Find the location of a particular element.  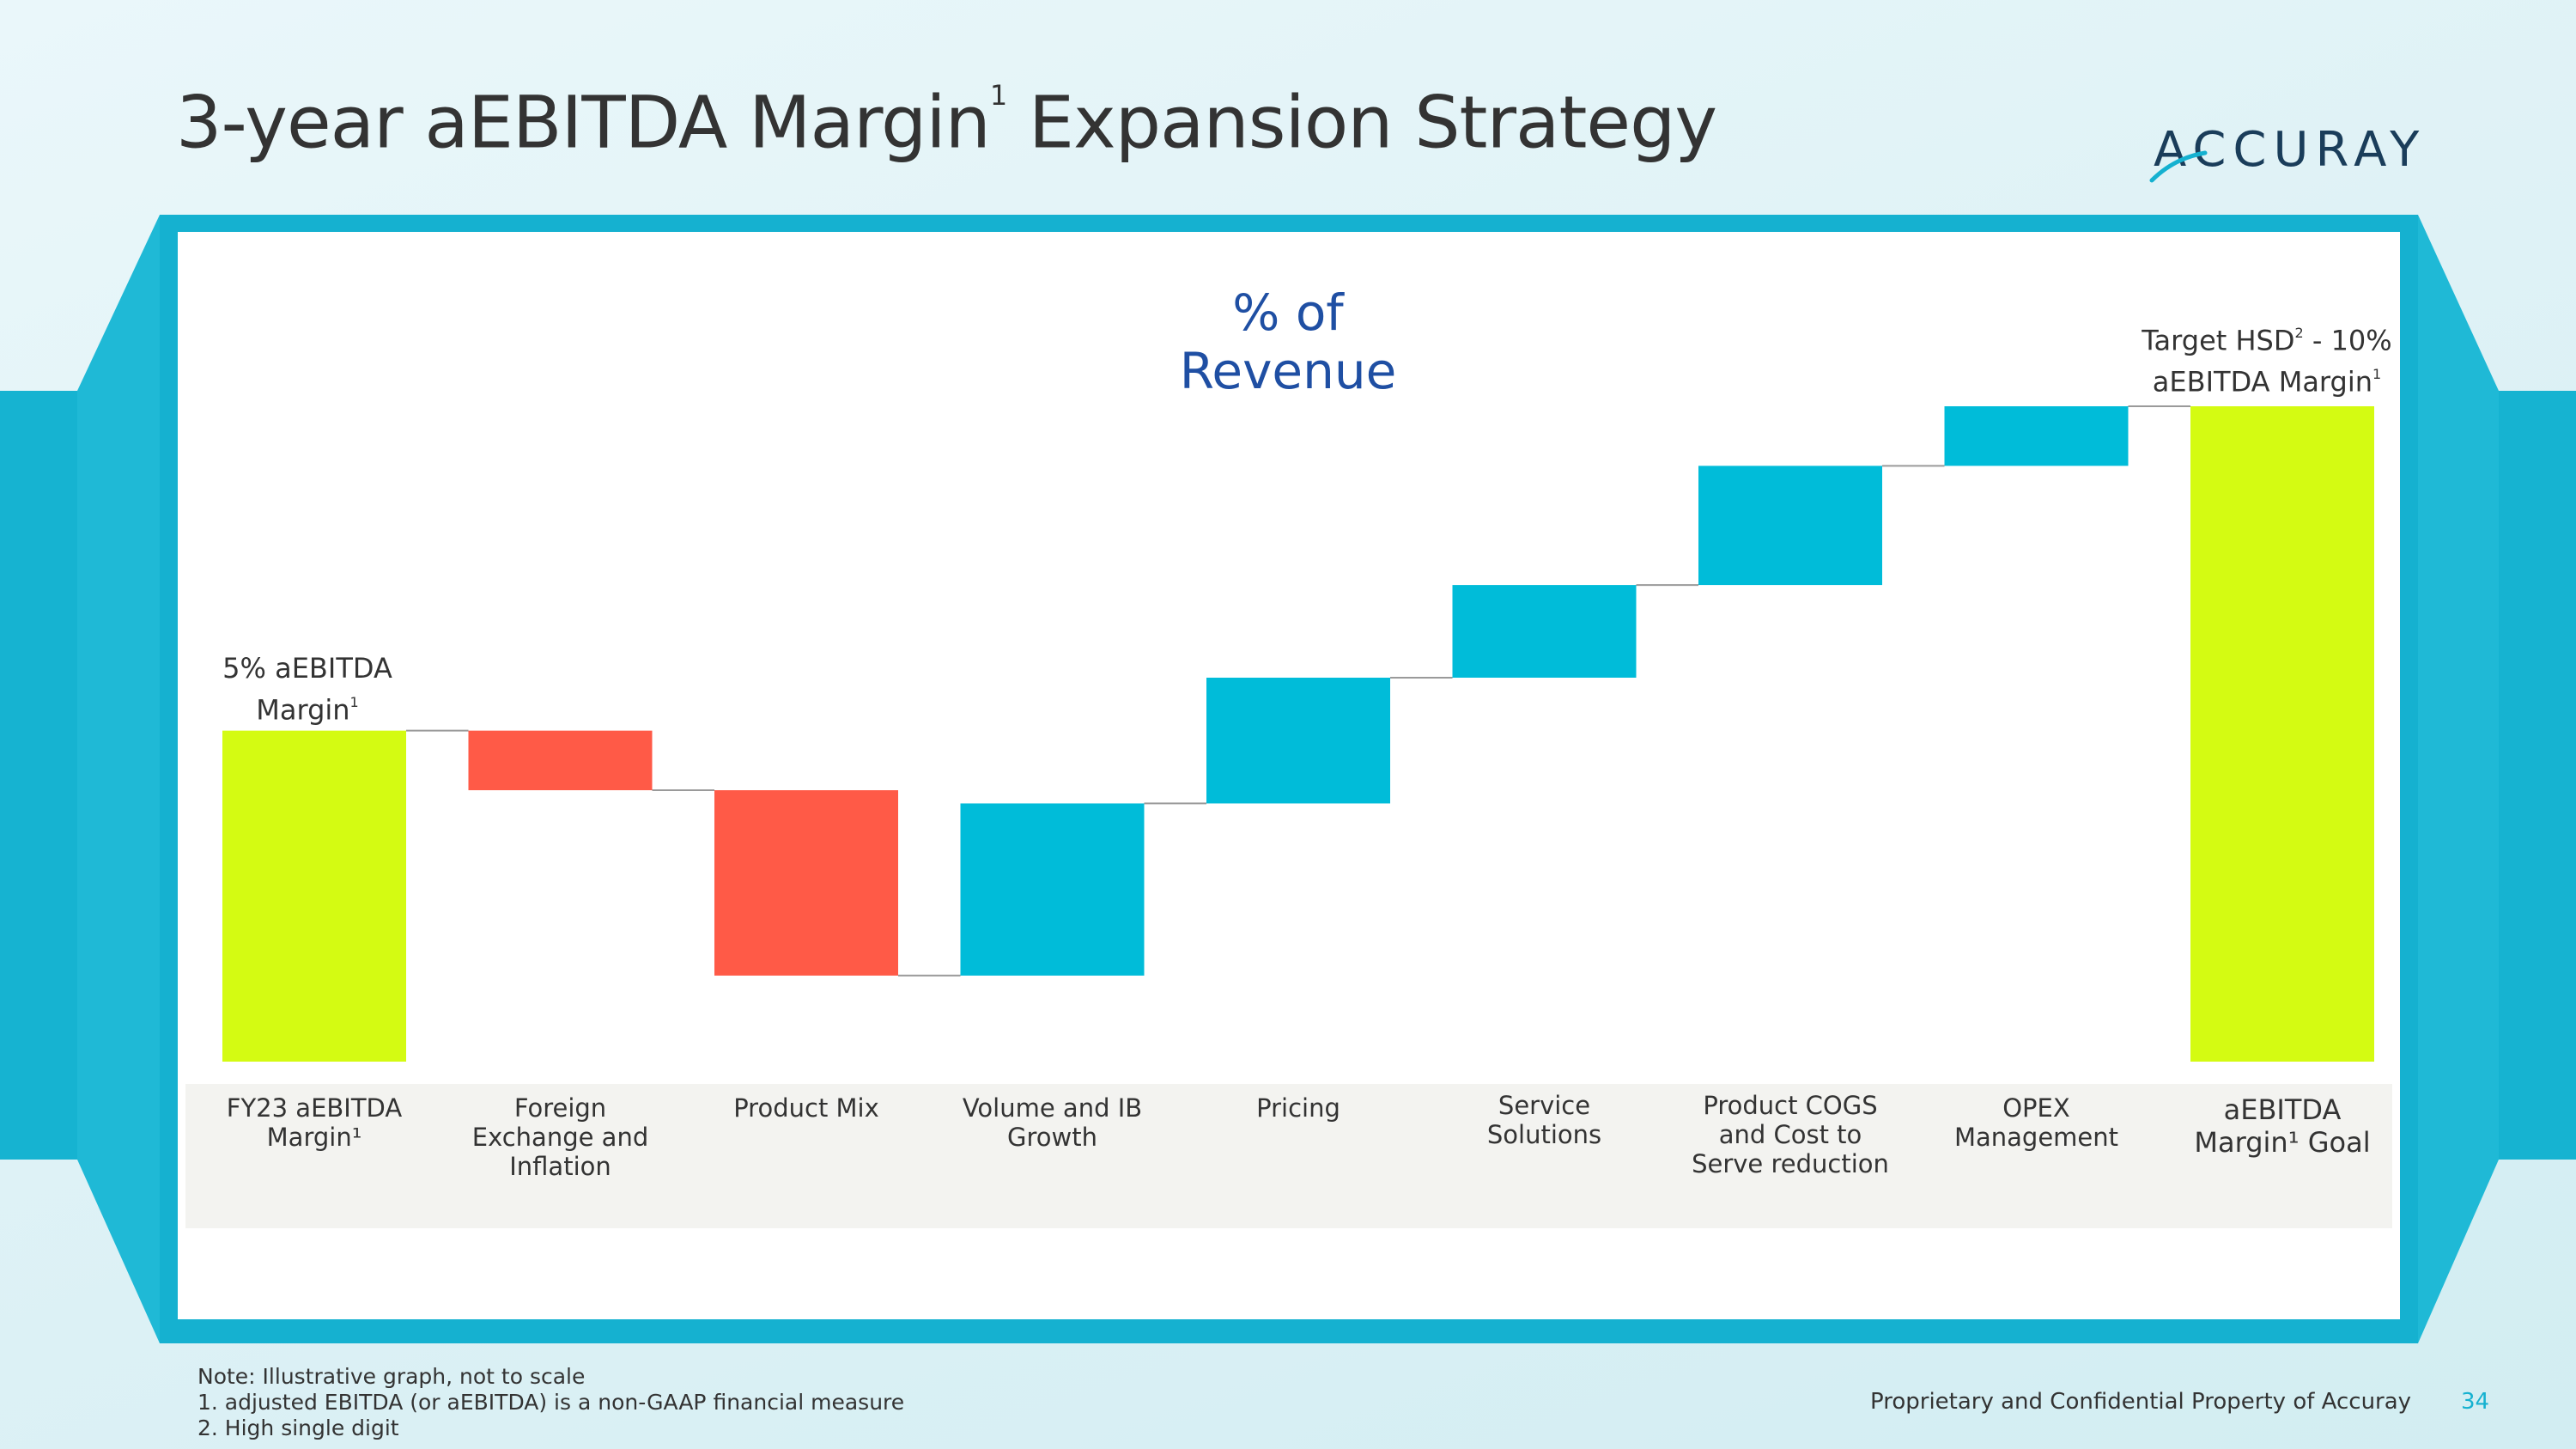

footnote-2: 2. High single digit is located at coordinates (298, 1428).